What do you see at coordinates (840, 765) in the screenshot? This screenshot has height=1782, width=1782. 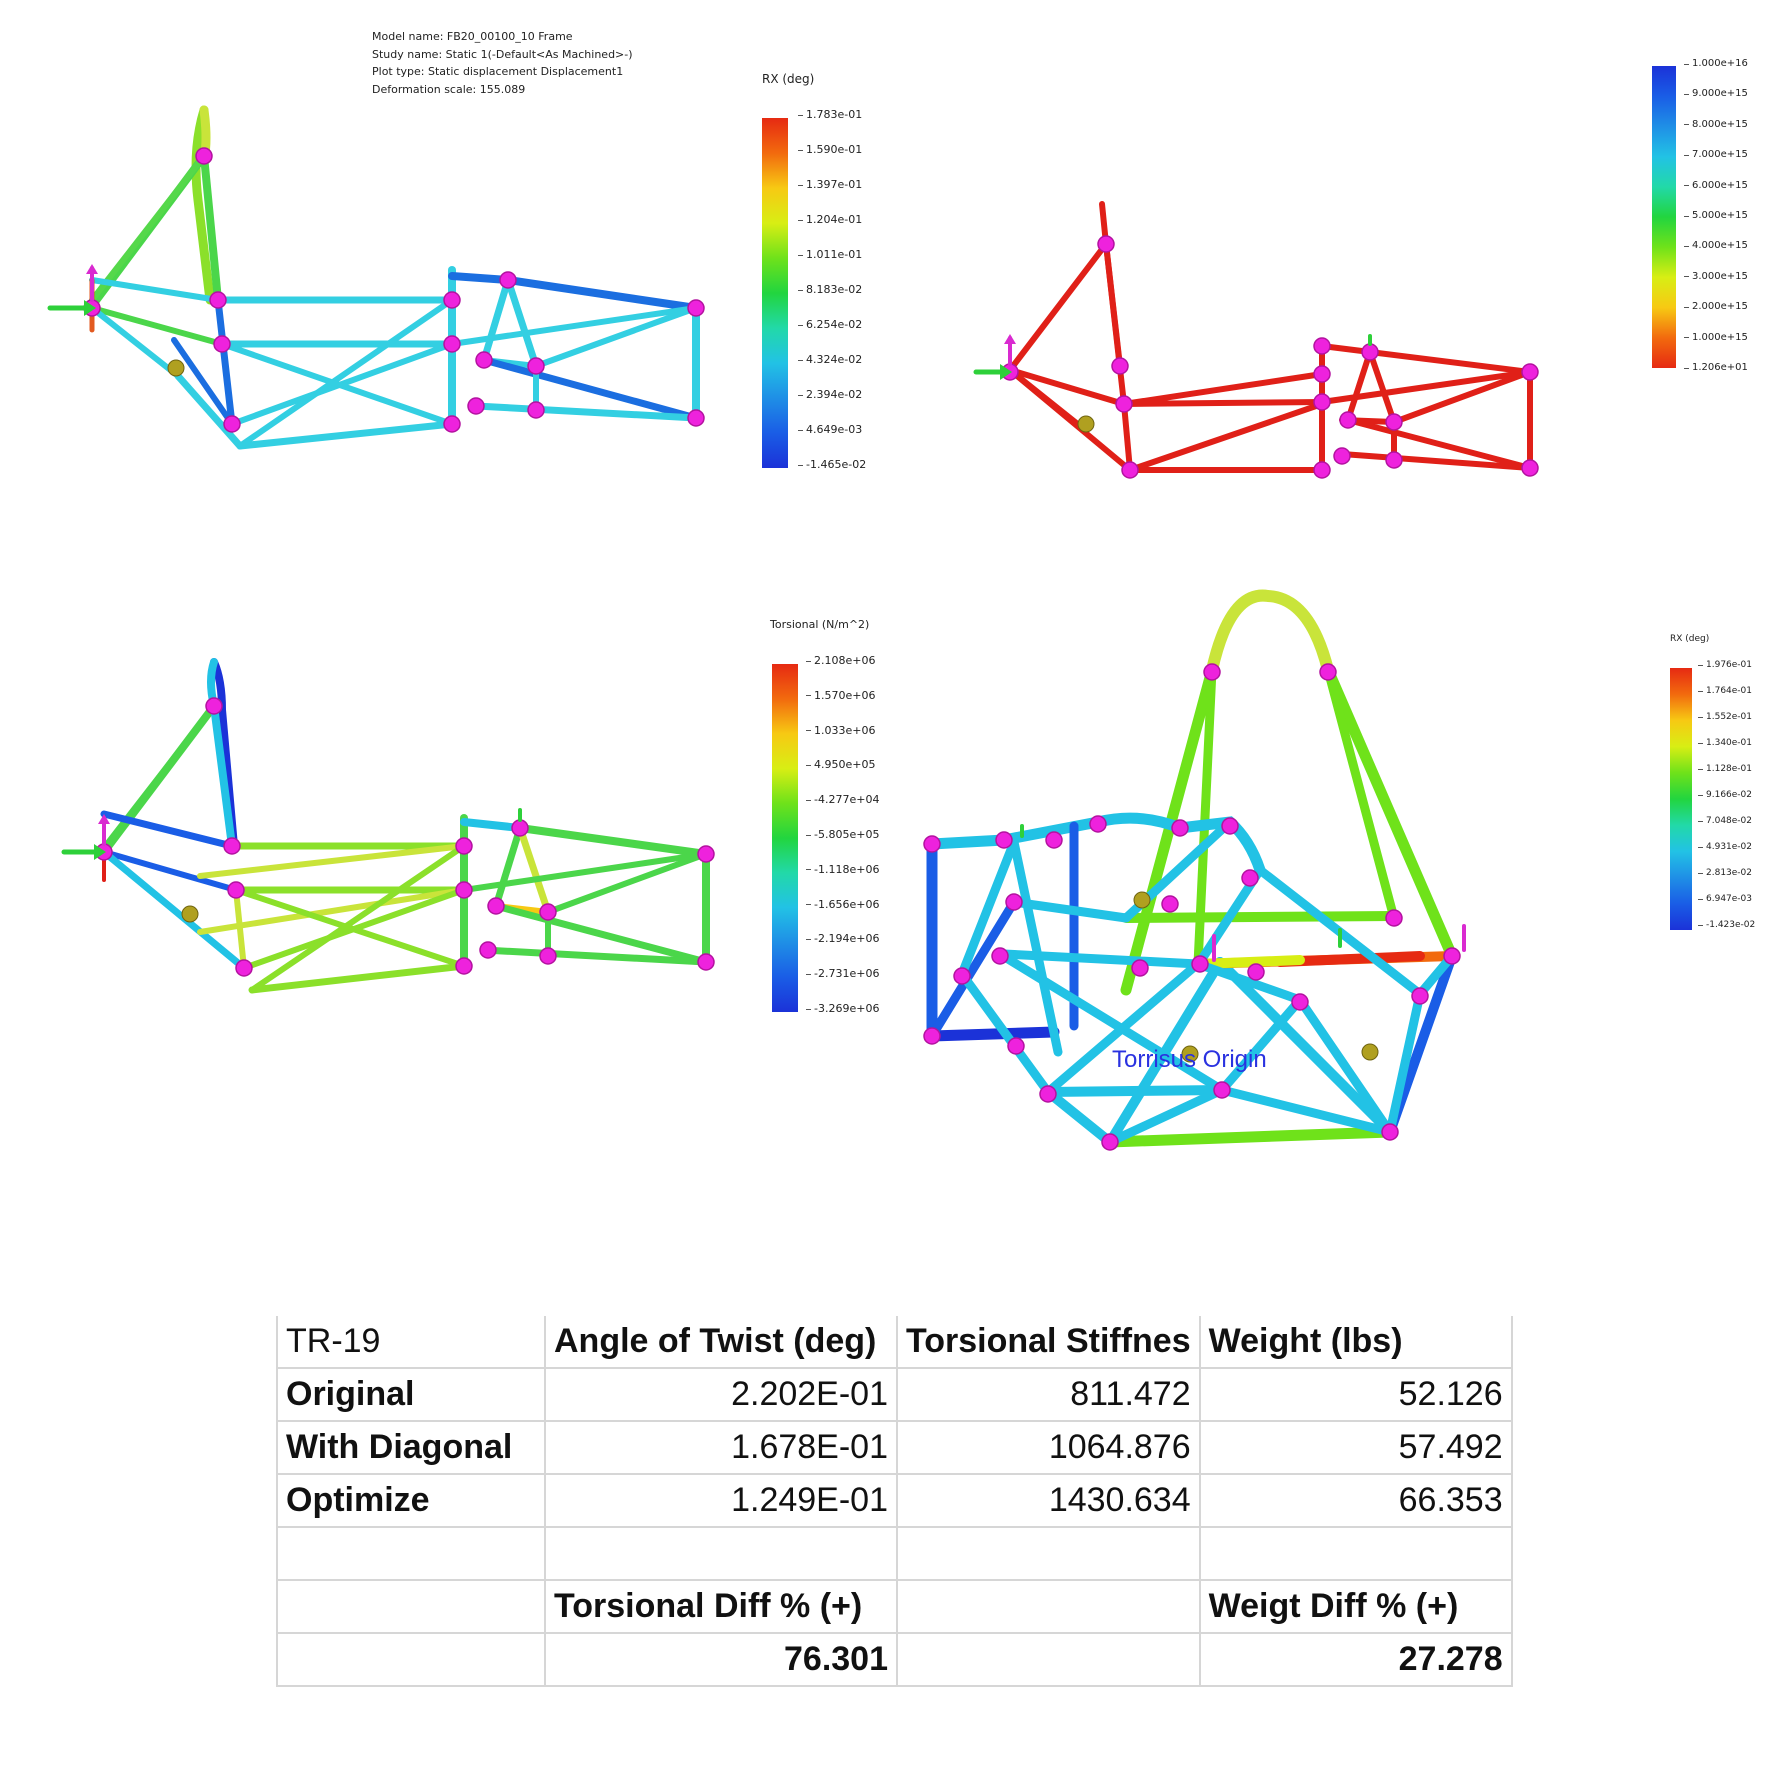 I see `legend-tick-label: 4.950e+05` at bounding box center [840, 765].